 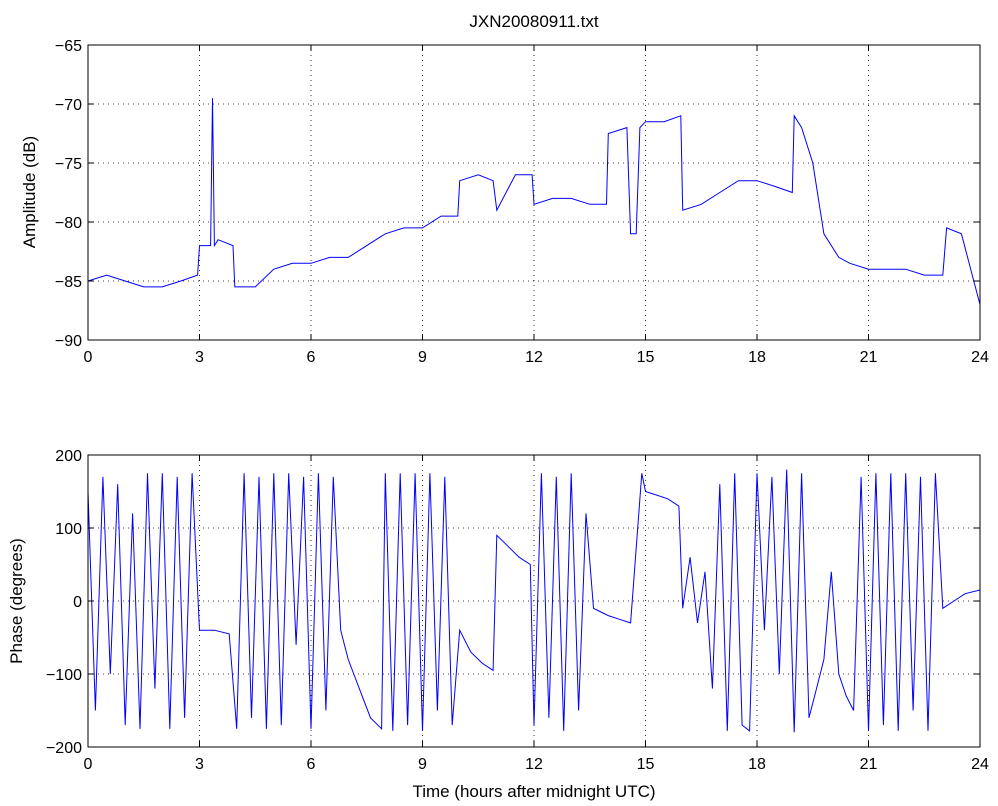 What do you see at coordinates (68, 105) in the screenshot?
I see `amplitude-y-tick-label: −70` at bounding box center [68, 105].